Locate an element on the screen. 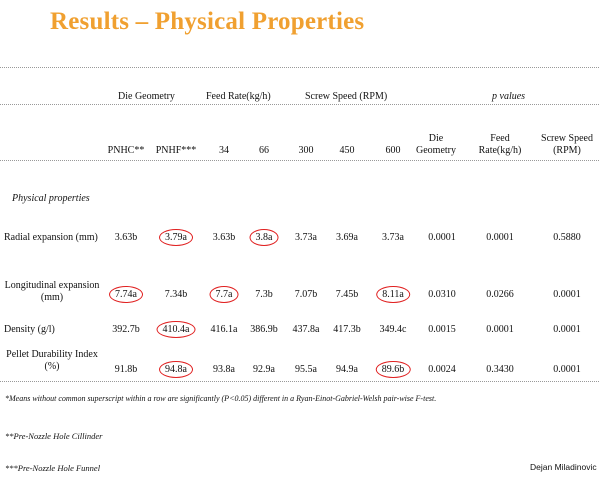 This screenshot has width=599, height=477. subheader-0: PNHC** is located at coordinates (126, 150).